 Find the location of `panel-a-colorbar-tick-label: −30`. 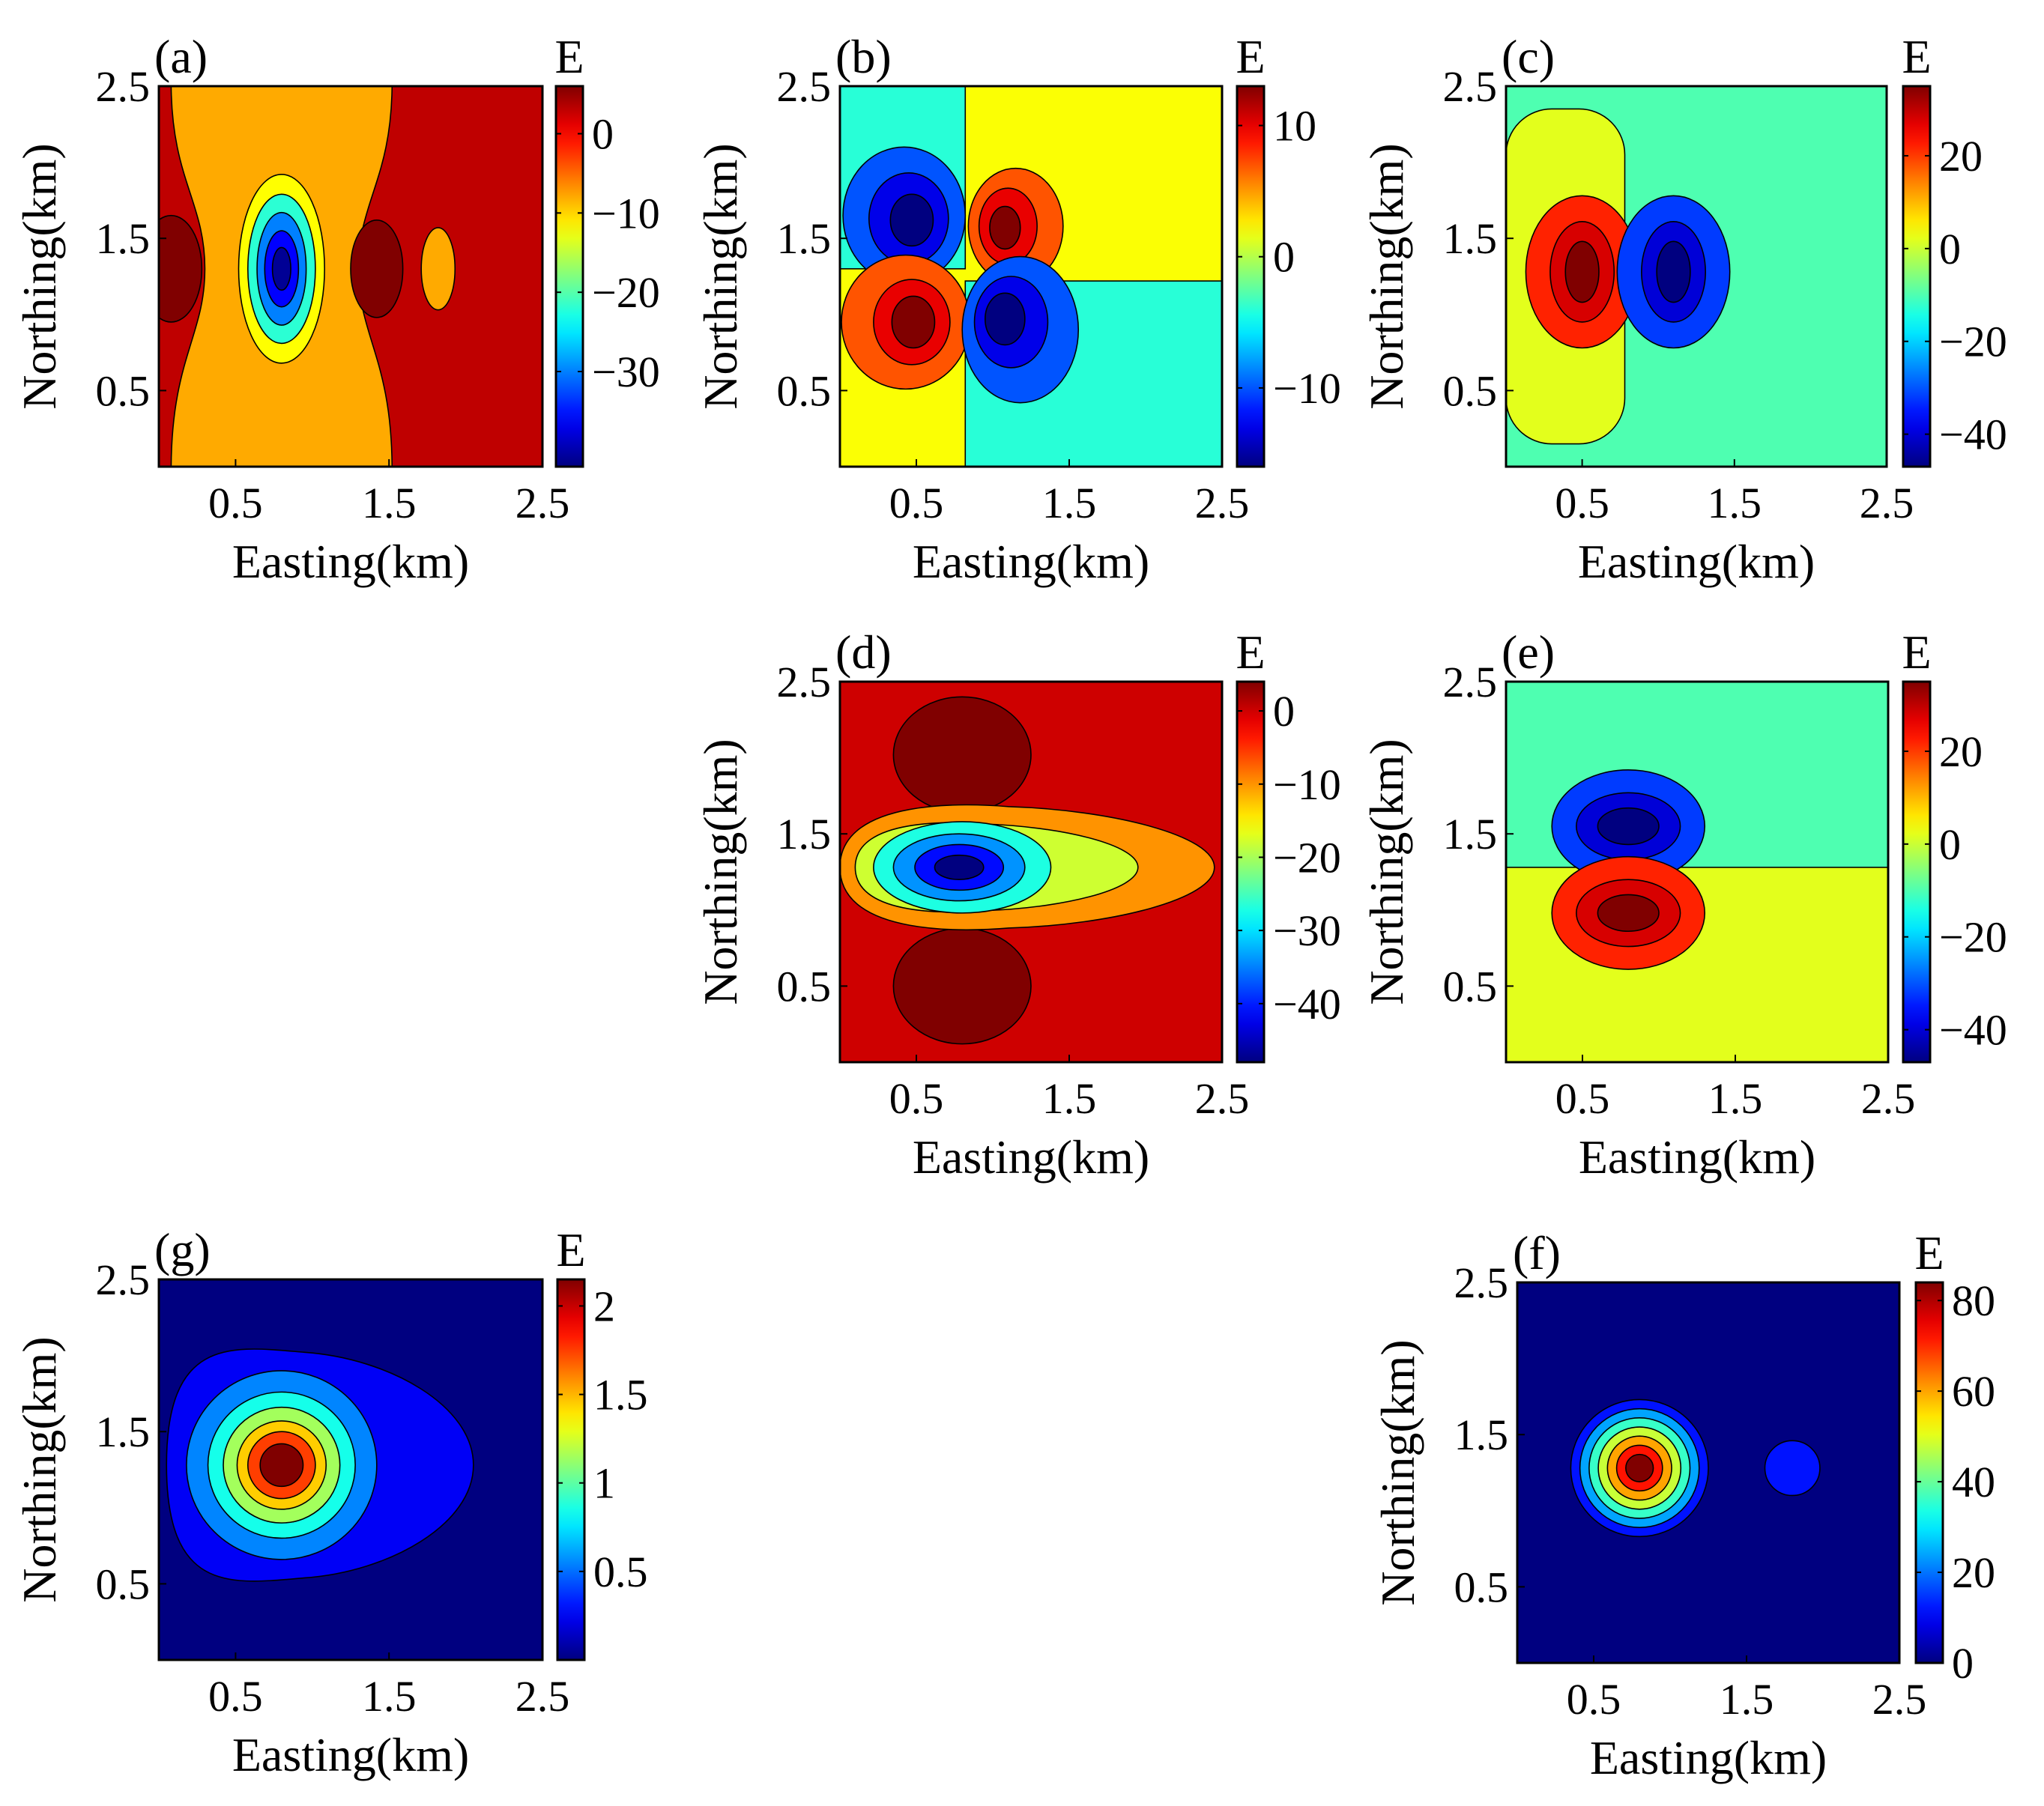

panel-a-colorbar-tick-label: −30 is located at coordinates (626, 372).